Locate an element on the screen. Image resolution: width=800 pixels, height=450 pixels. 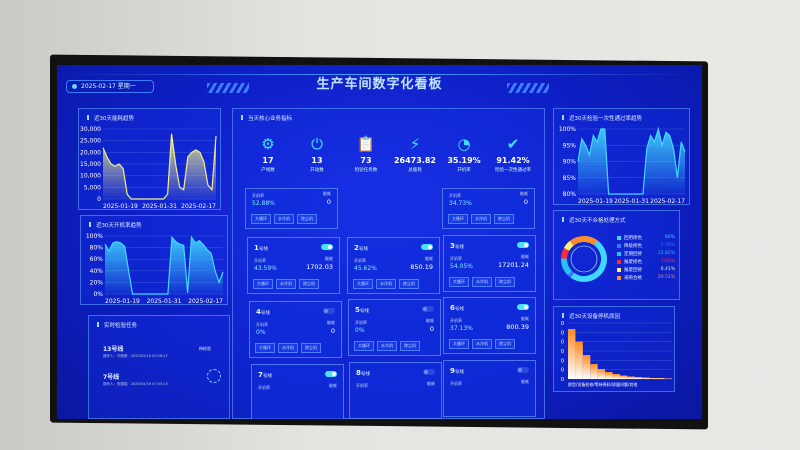
x-tick-label: 2025-02-17 is located at coordinates (667, 201).